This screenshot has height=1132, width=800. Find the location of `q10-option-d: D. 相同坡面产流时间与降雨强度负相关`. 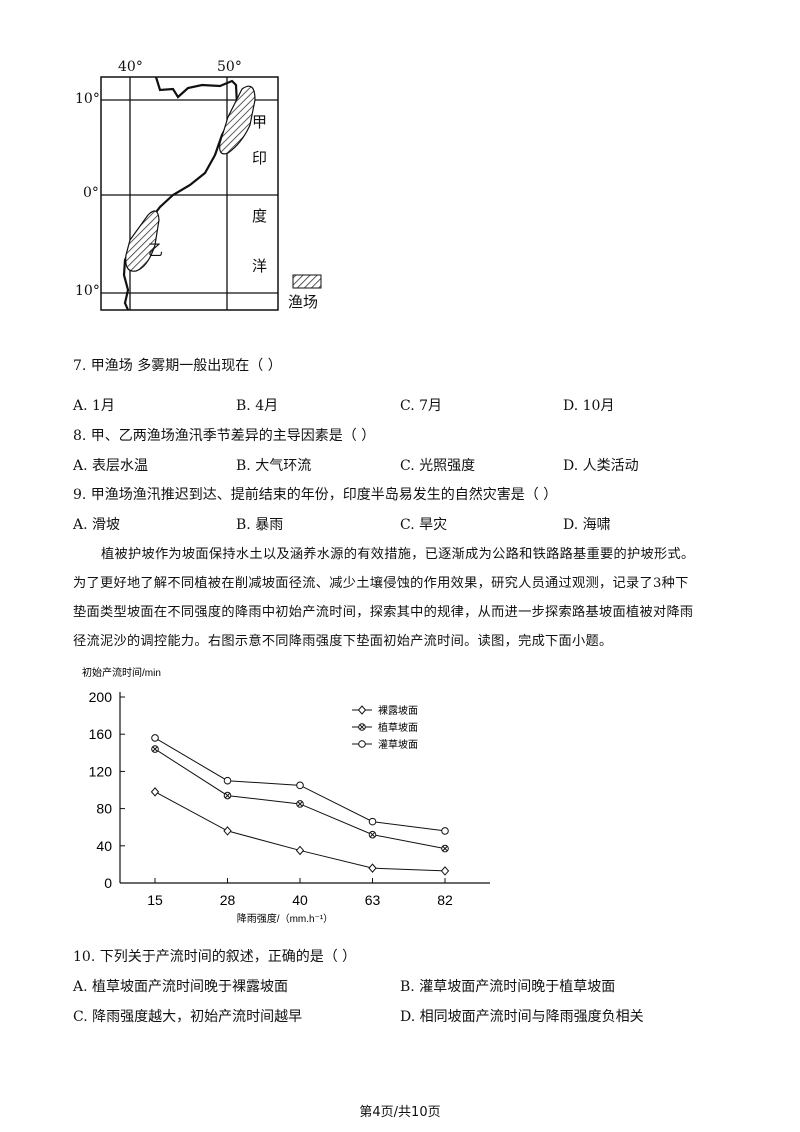

q10-option-d: D. 相同坡面产流时间与降雨强度负相关 is located at coordinates (522, 1017).